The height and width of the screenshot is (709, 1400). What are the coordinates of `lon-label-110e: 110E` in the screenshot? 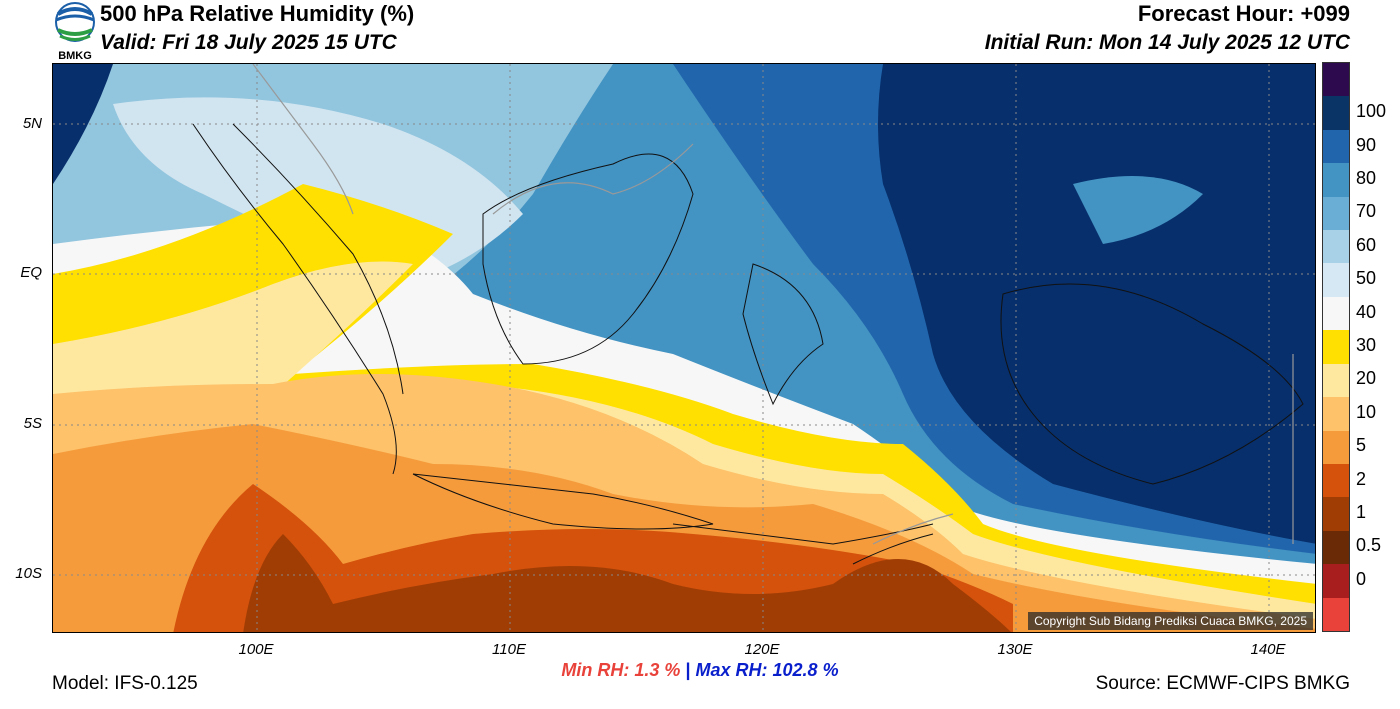 It's located at (509, 649).